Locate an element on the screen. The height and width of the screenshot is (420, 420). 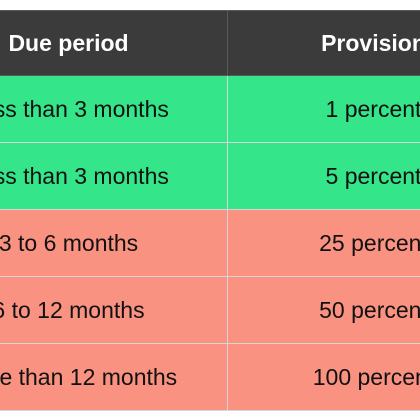
cell-provision: 1 percent is located at coordinates (323, 109).